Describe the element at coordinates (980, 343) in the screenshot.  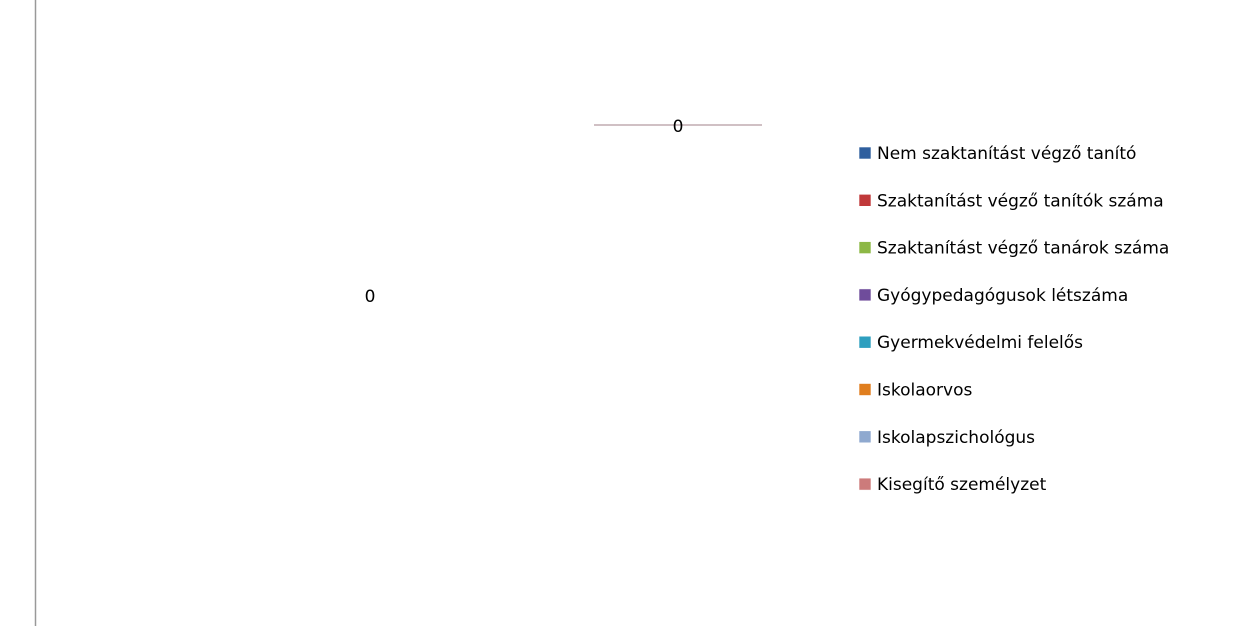
I see `legend-label: Gyermekvédelmi felelős` at that location.